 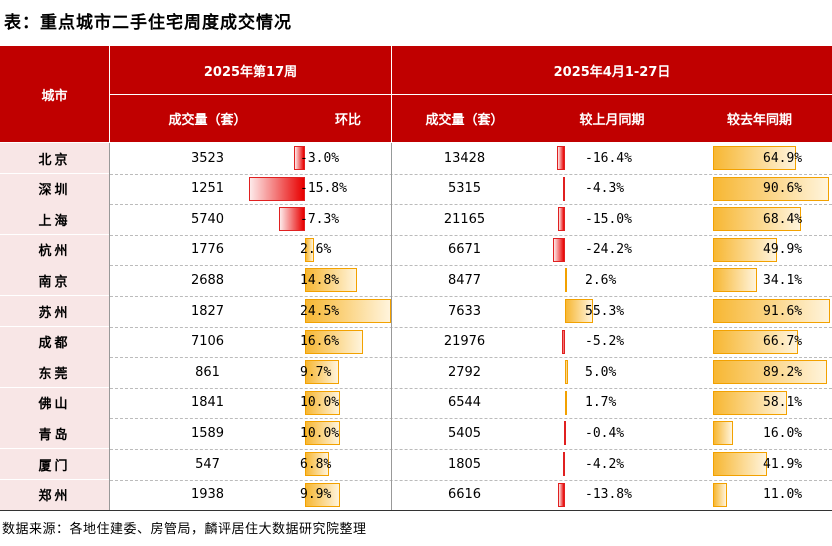 What do you see at coordinates (54, 249) in the screenshot?
I see `city-cell: 杭州` at bounding box center [54, 249].